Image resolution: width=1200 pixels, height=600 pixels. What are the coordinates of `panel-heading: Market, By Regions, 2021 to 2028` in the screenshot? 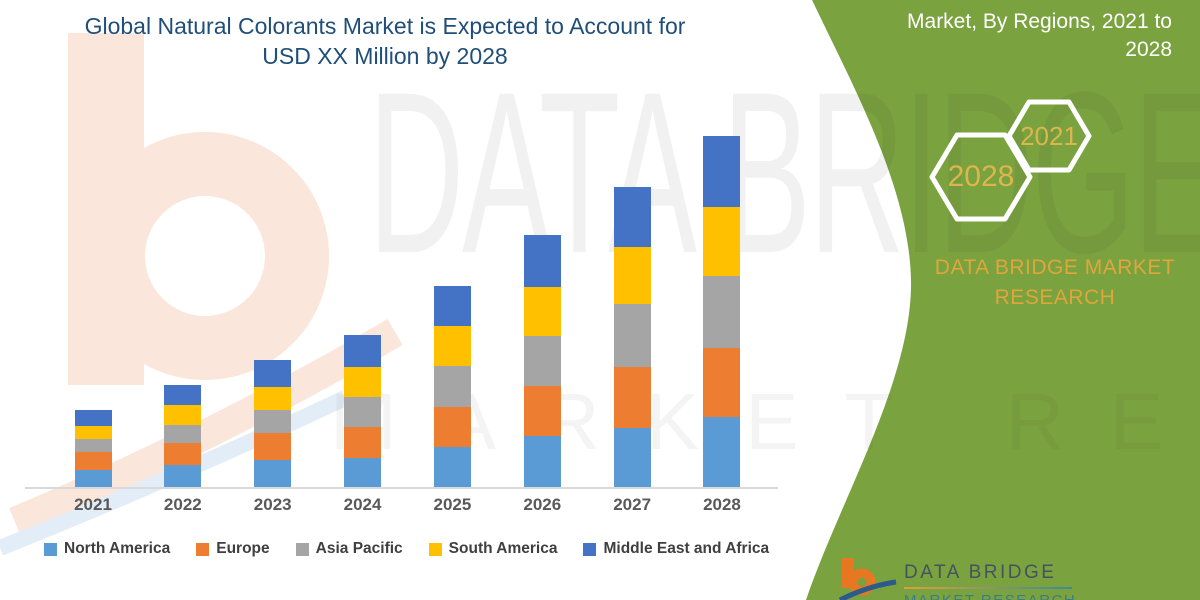 It's located at (1007, 36).